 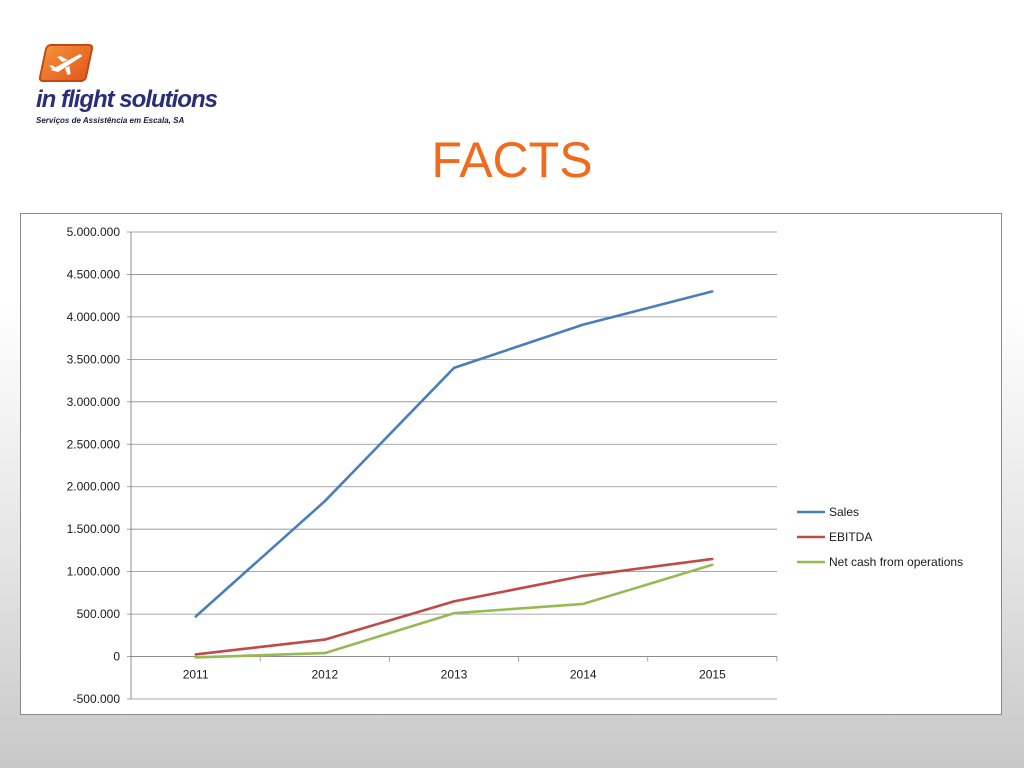 What do you see at coordinates (454, 611) in the screenshot?
I see `series-line-net-cash-from-operations` at bounding box center [454, 611].